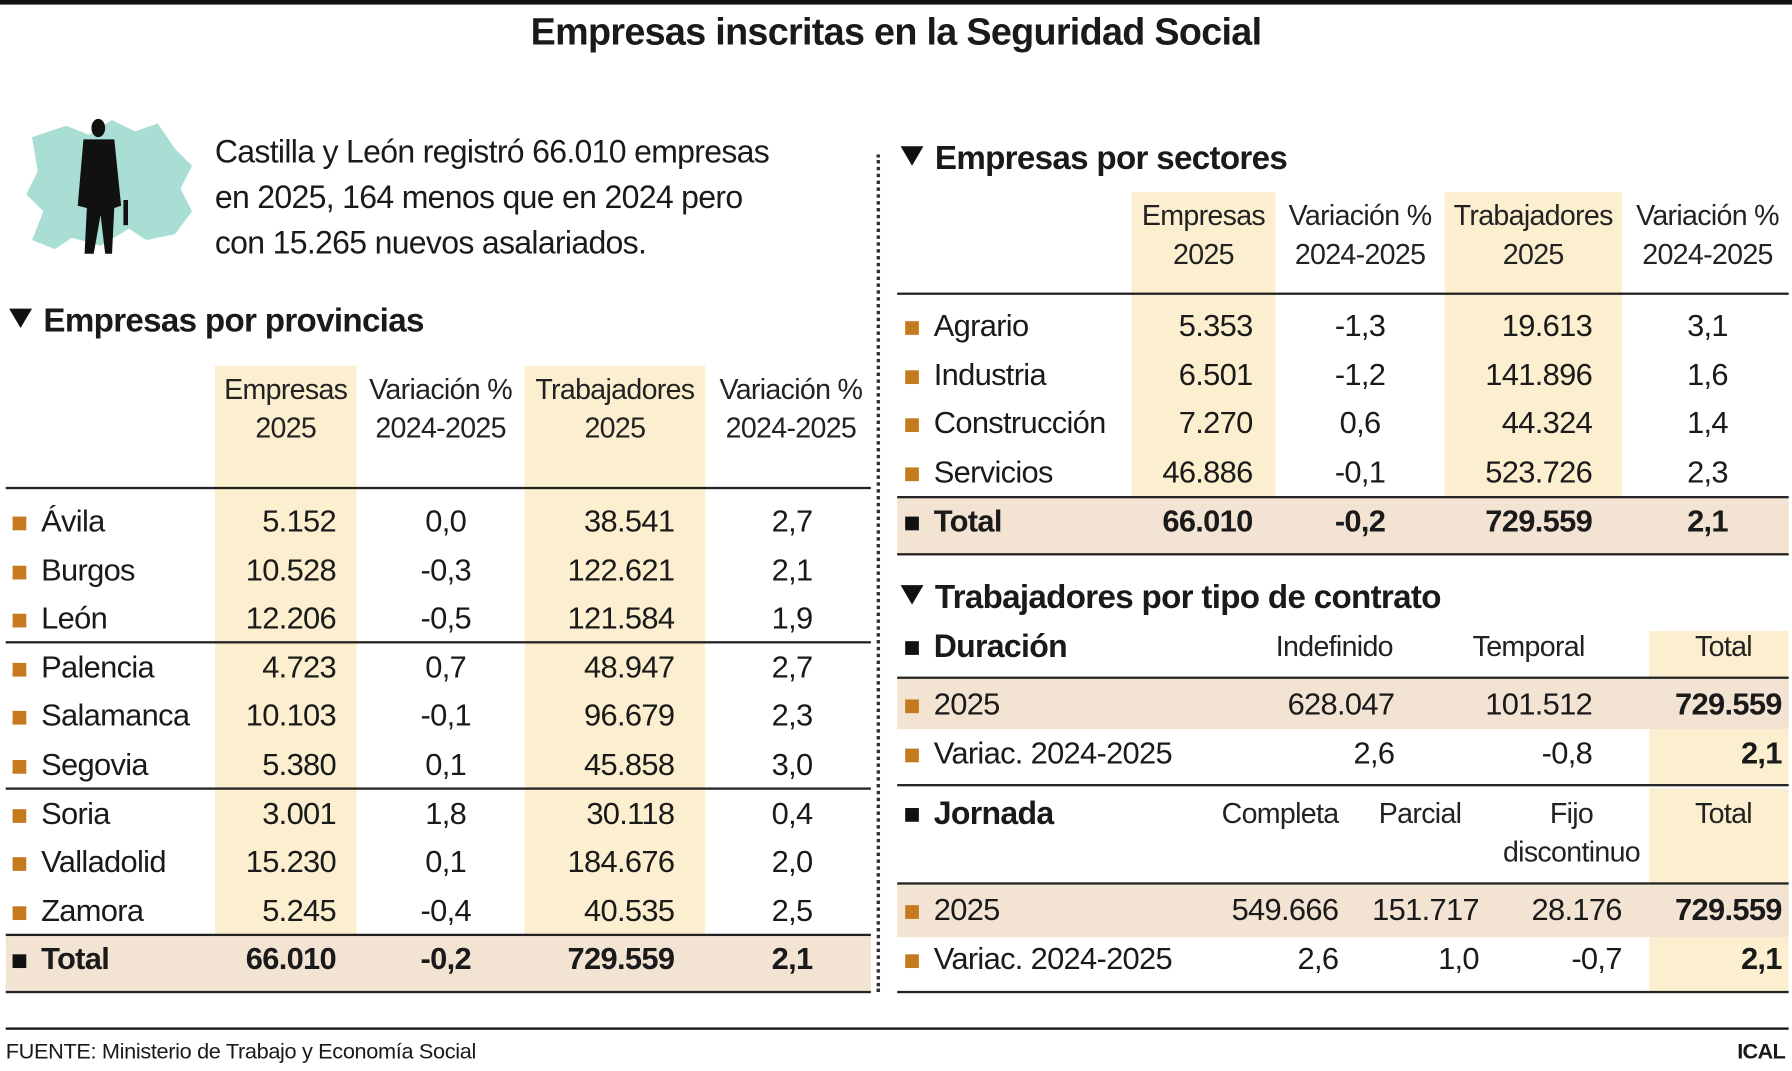 The width and height of the screenshot is (1792, 1071). What do you see at coordinates (629, 716) in the screenshot?
I see `trabajadores-value: 96.679` at bounding box center [629, 716].